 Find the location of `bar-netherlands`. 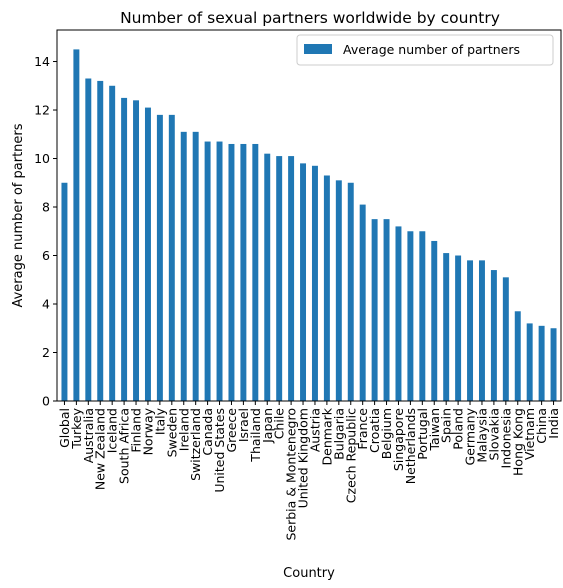

bar-netherlands is located at coordinates (410, 316).